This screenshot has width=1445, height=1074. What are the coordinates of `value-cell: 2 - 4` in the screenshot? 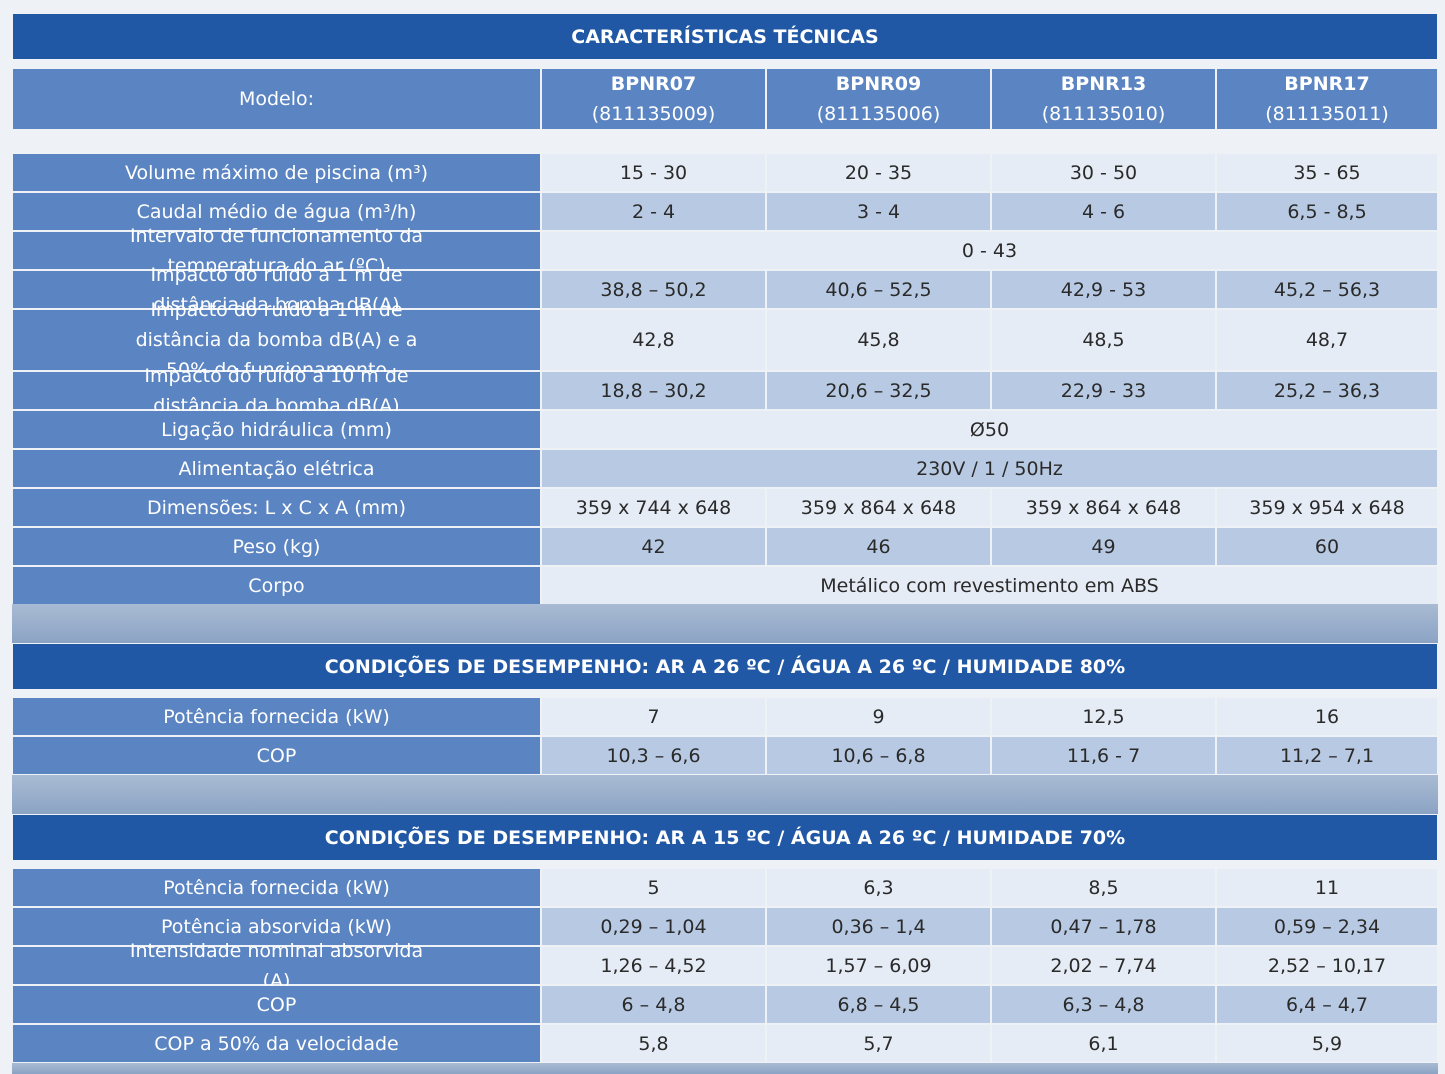 It's located at (653, 211).